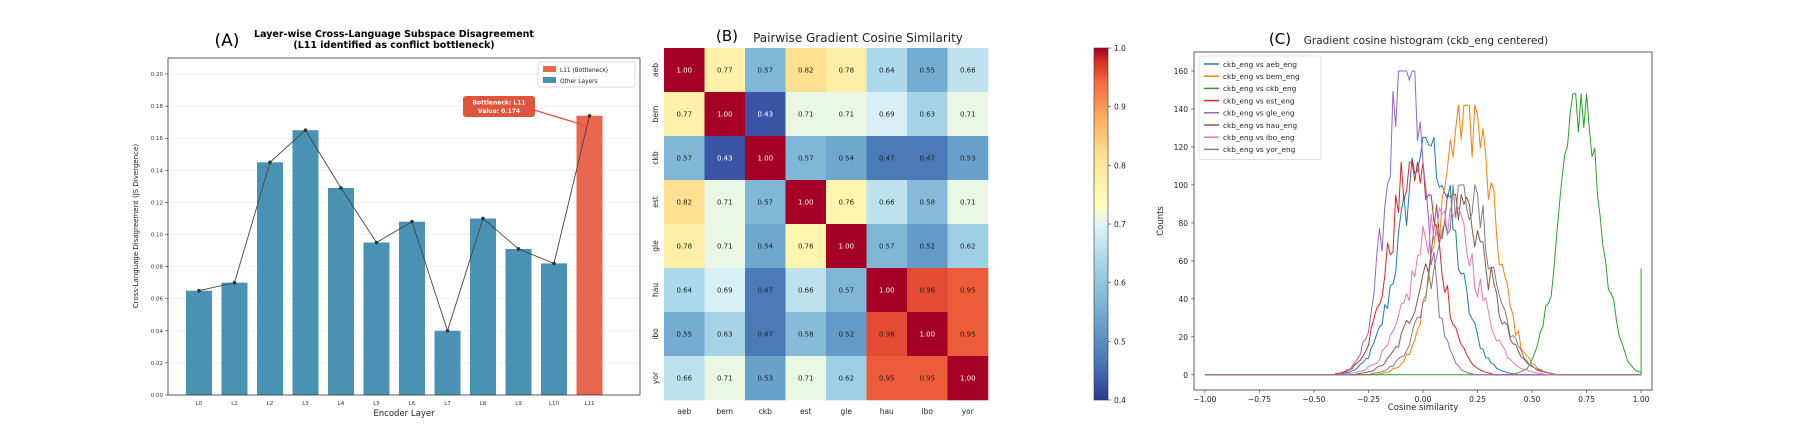 Image resolution: width=1800 pixels, height=447 pixels. What do you see at coordinates (968, 247) in the screenshot?
I see `heatmap-cell-value: 0.62` at bounding box center [968, 247].